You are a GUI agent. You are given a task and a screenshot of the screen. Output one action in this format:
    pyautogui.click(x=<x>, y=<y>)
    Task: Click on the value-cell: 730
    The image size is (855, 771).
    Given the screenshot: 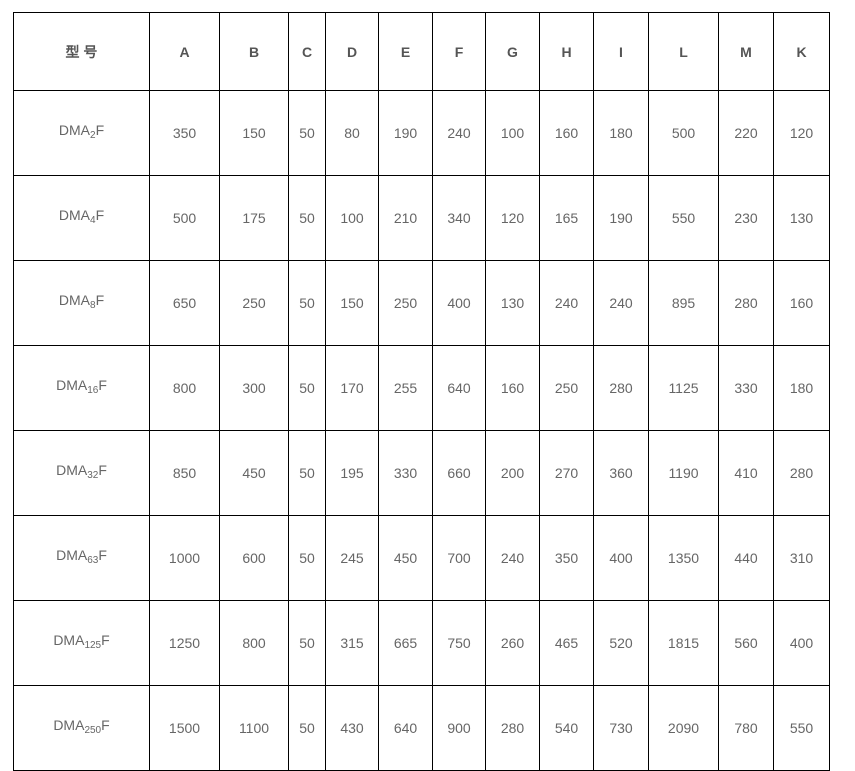 What is the action you would take?
    pyautogui.click(x=621, y=728)
    